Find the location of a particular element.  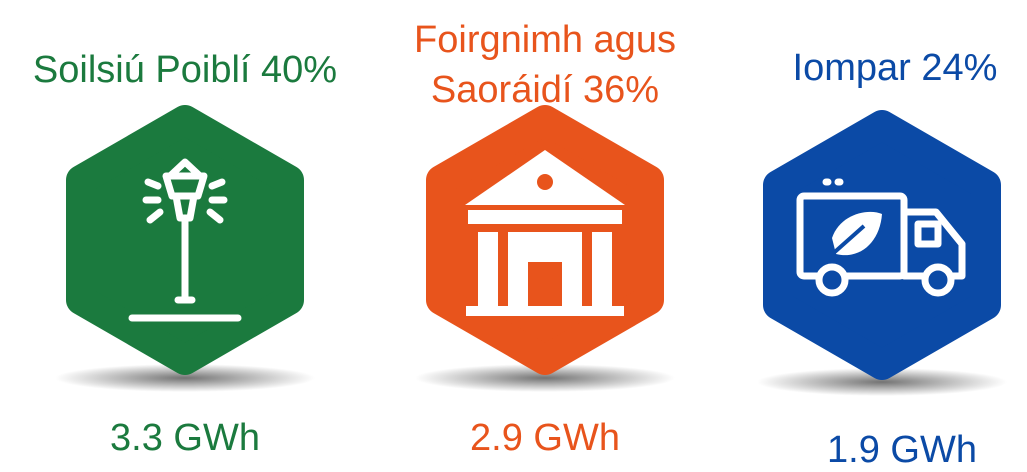

energy-value: 1.9 GWh is located at coordinates (902, 450).